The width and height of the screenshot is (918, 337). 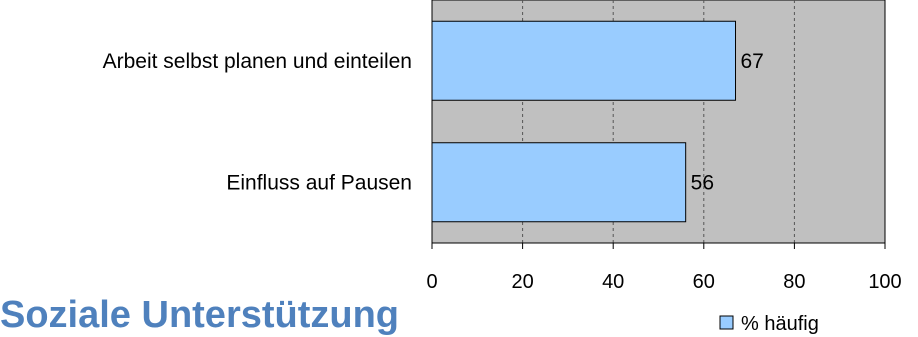 What do you see at coordinates (199, 315) in the screenshot?
I see `section-heading: Soziale Unterstützung` at bounding box center [199, 315].